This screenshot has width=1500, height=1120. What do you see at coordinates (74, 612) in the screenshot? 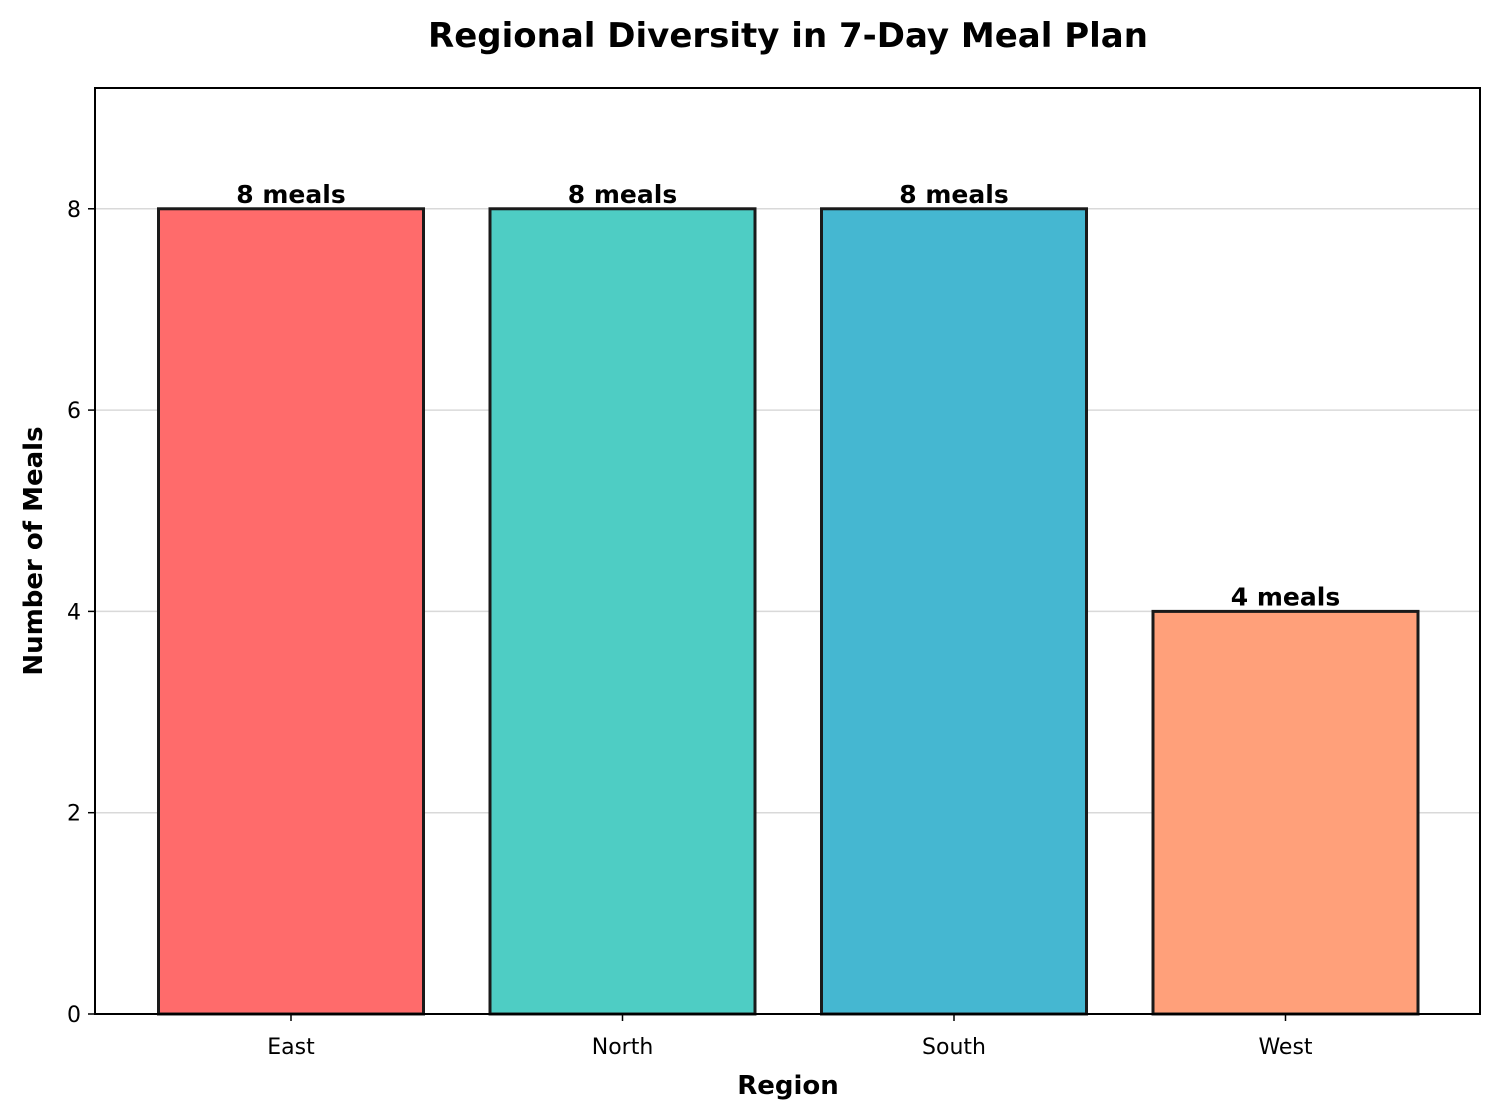
I see `y-tick-label: 4` at bounding box center [74, 612].